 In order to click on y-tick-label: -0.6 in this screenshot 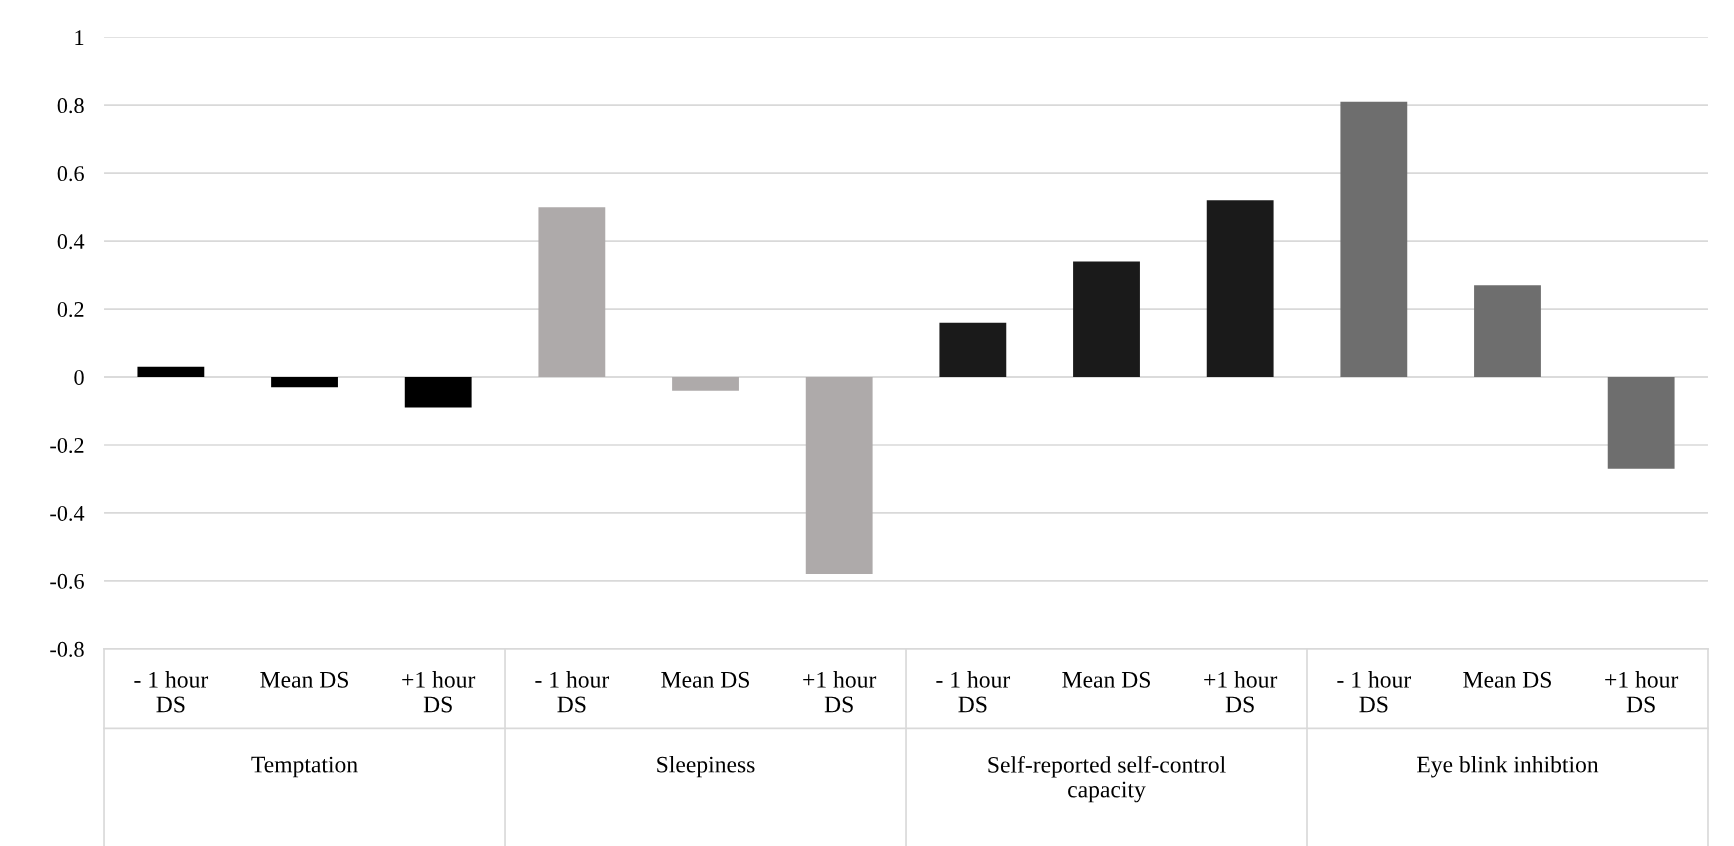, I will do `click(67, 581)`.